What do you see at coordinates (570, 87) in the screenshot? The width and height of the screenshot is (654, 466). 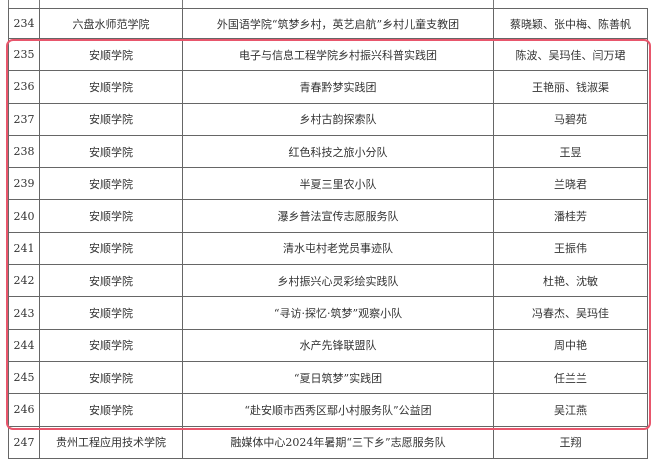 I see `leader-cell: 王艳丽、钱淑渠` at bounding box center [570, 87].